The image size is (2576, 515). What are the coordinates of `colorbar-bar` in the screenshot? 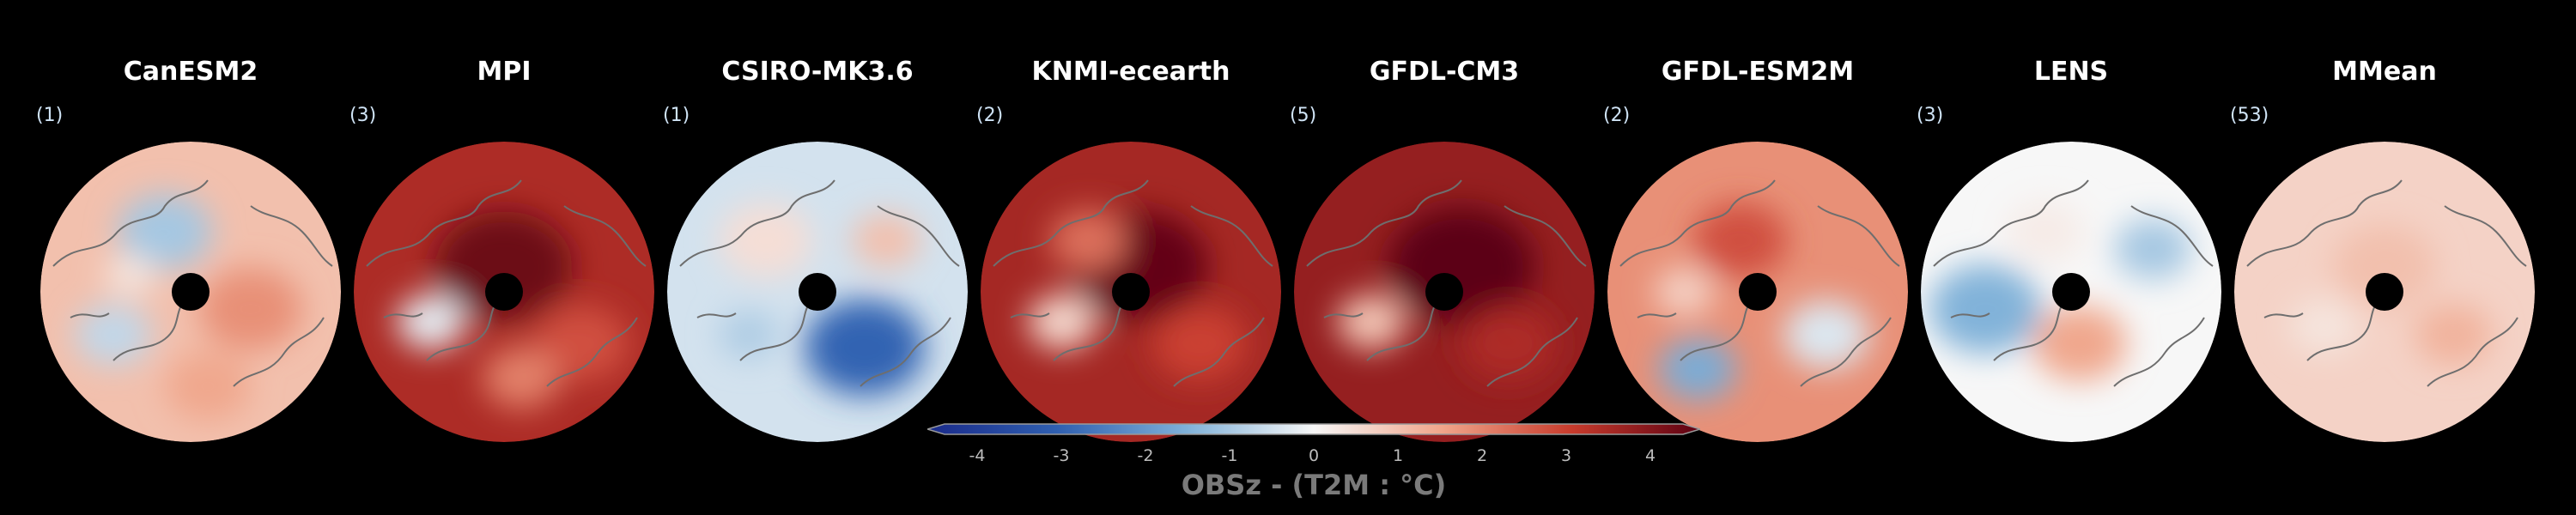 It's located at (1313, 429).